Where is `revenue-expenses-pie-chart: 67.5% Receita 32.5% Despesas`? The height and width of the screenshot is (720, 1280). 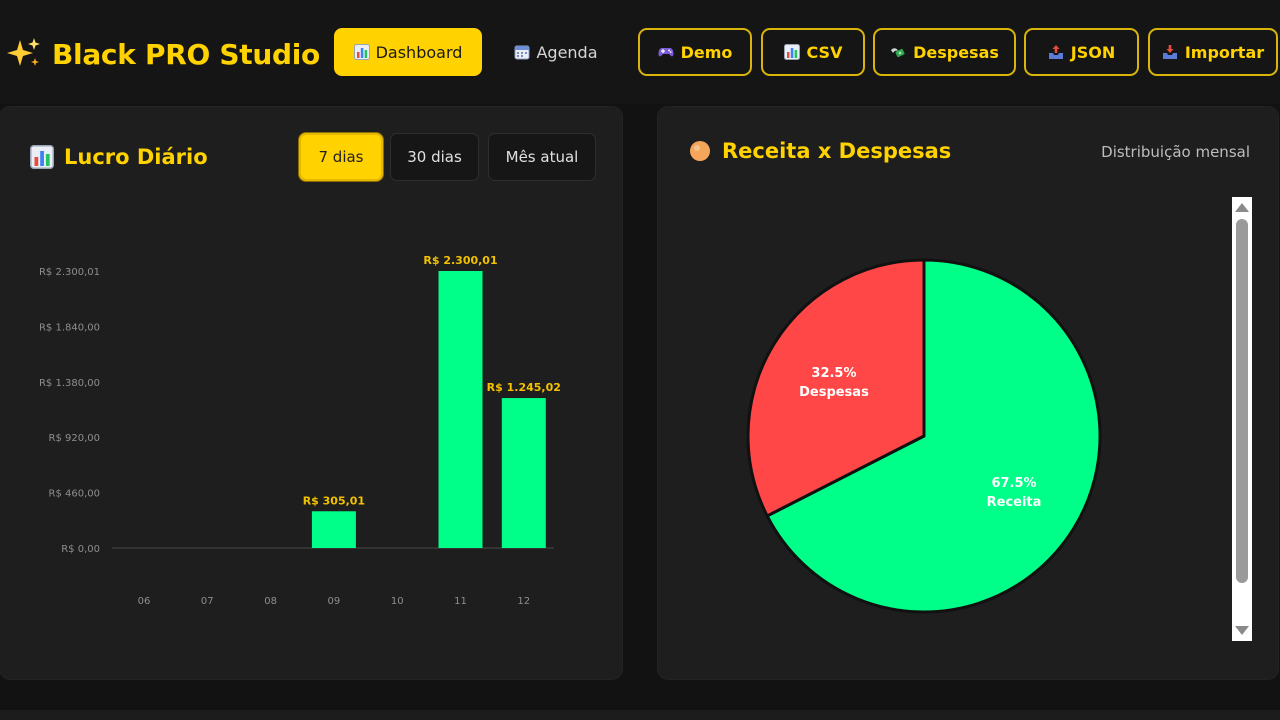
revenue-expenses-pie-chart: 67.5% Receita 32.5% Despesas is located at coordinates (924, 436).